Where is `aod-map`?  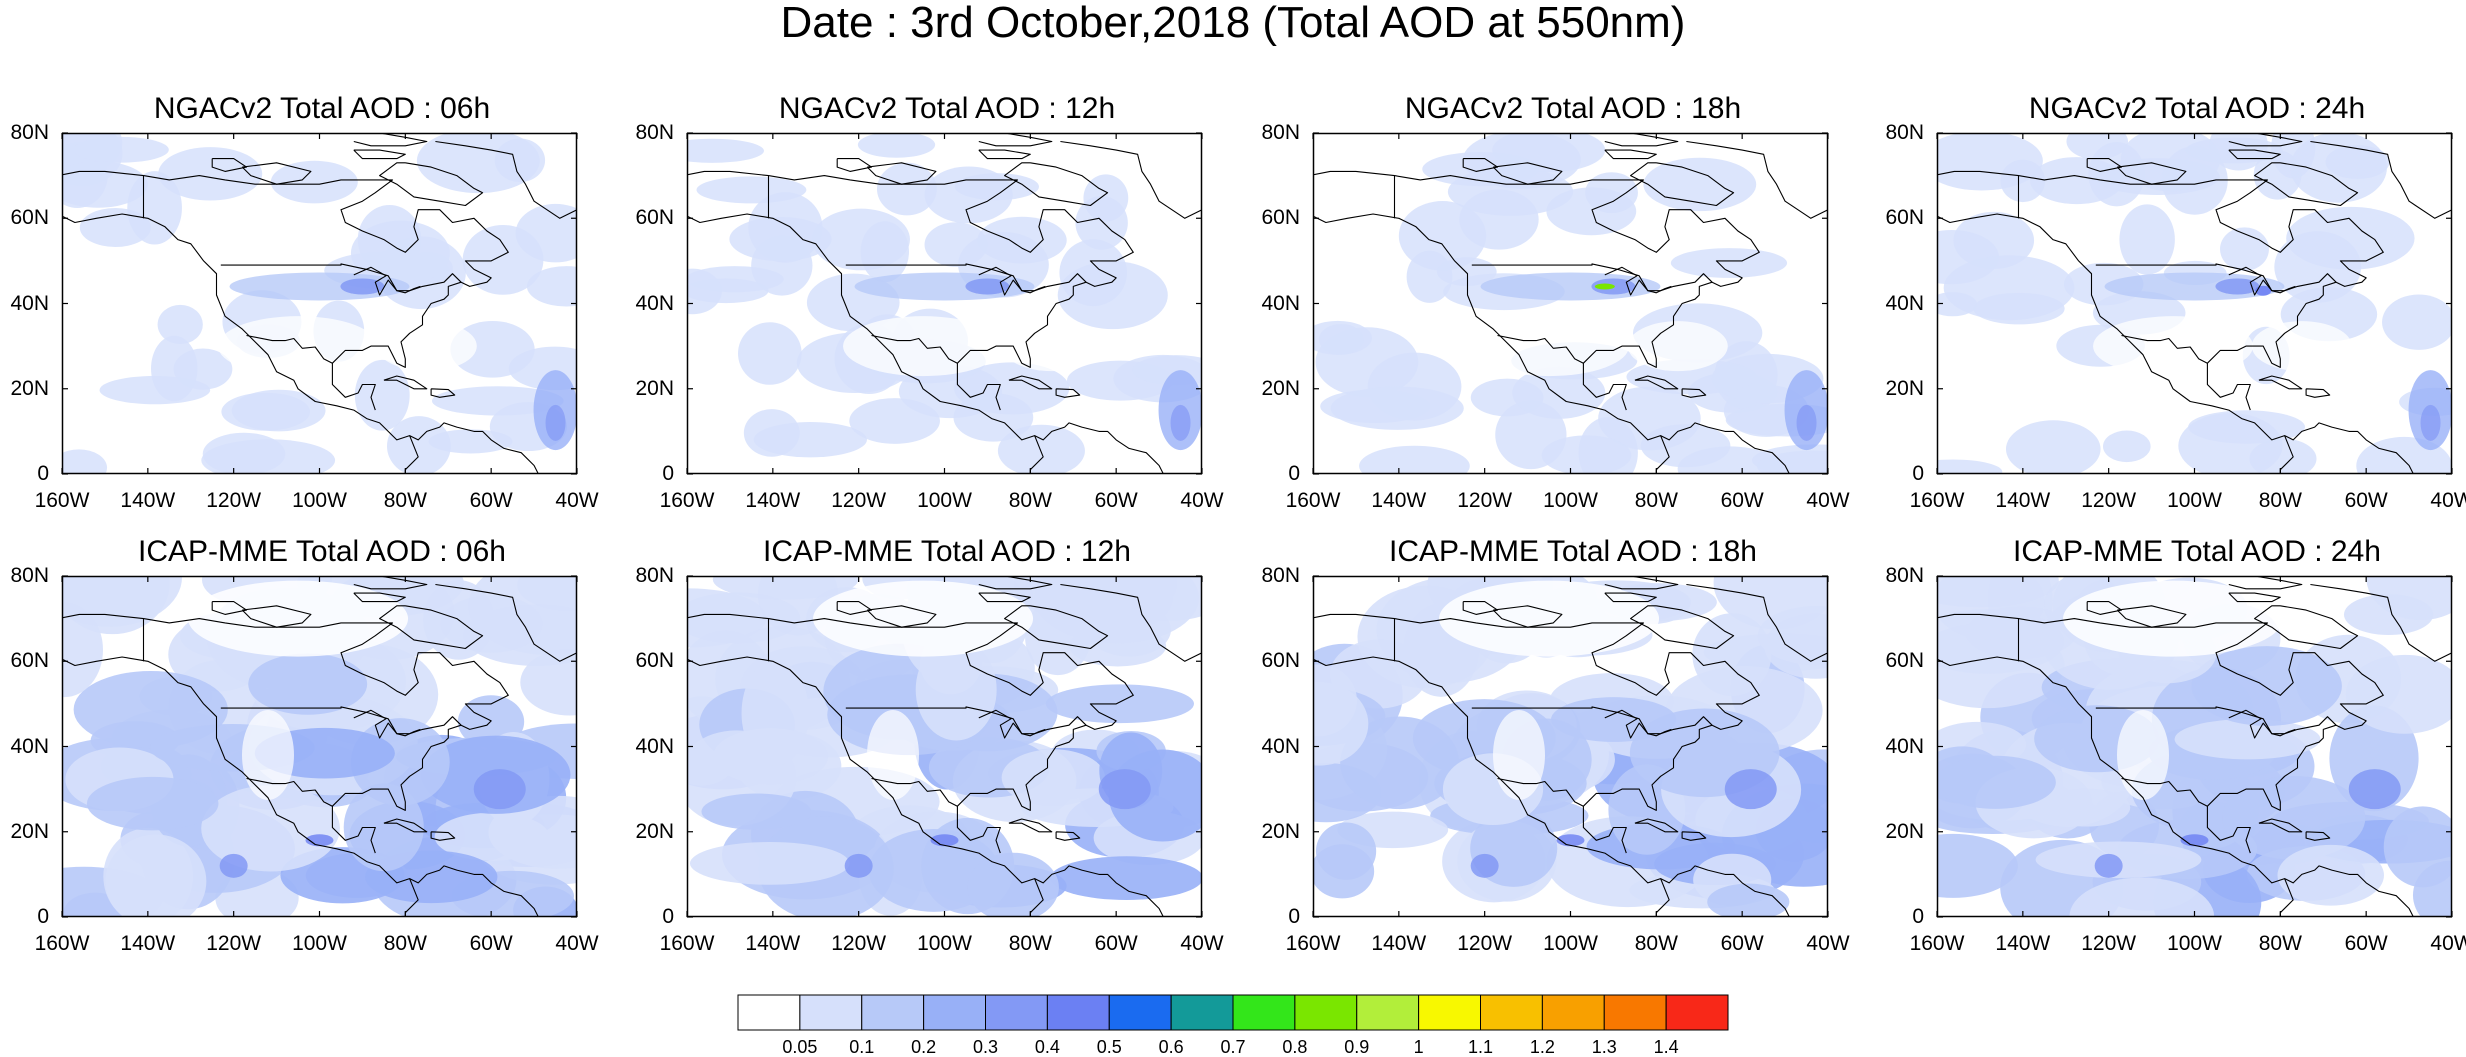
aod-map is located at coordinates (944, 746).